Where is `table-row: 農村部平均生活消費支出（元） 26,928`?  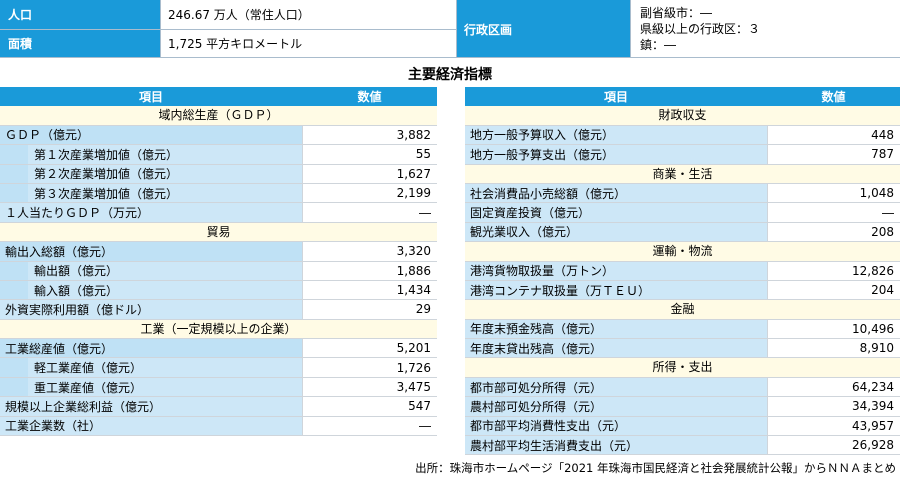
table-row: 農村部平均生活消費支出（元） 26,928 is located at coordinates (682, 446).